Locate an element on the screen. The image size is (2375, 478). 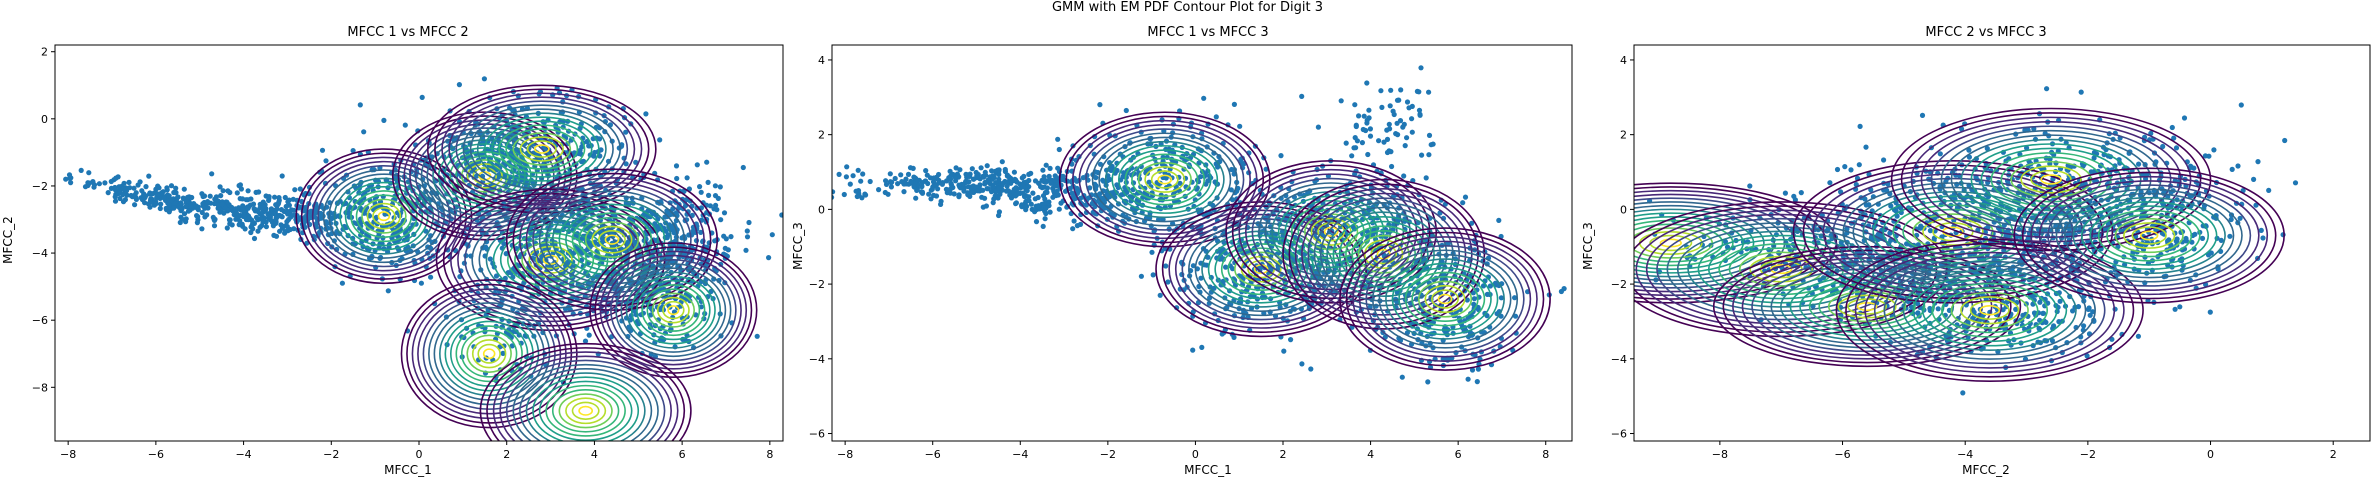
x-axis-label: MFCC_1 is located at coordinates (1208, 470).